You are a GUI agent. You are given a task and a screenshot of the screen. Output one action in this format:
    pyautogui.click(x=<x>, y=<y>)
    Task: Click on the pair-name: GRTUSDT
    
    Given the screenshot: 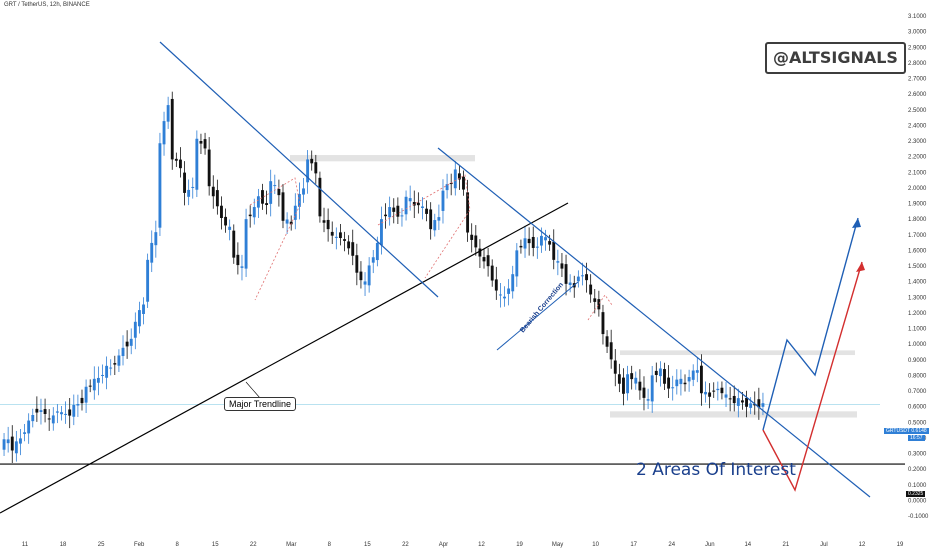 What is the action you would take?
    pyautogui.click(x=898, y=431)
    